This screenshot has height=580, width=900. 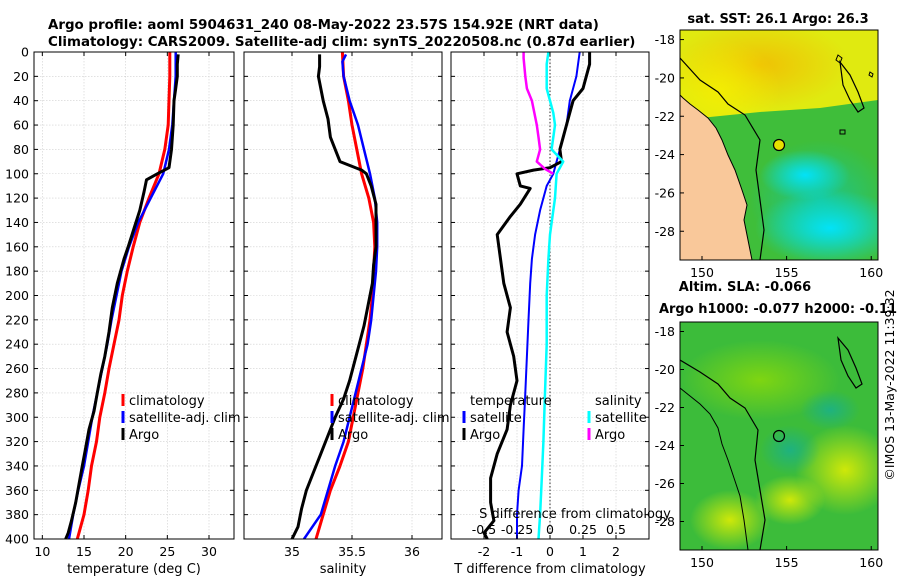 What do you see at coordinates (583, 551) in the screenshot?
I see `x-tick-label: 1` at bounding box center [583, 551].